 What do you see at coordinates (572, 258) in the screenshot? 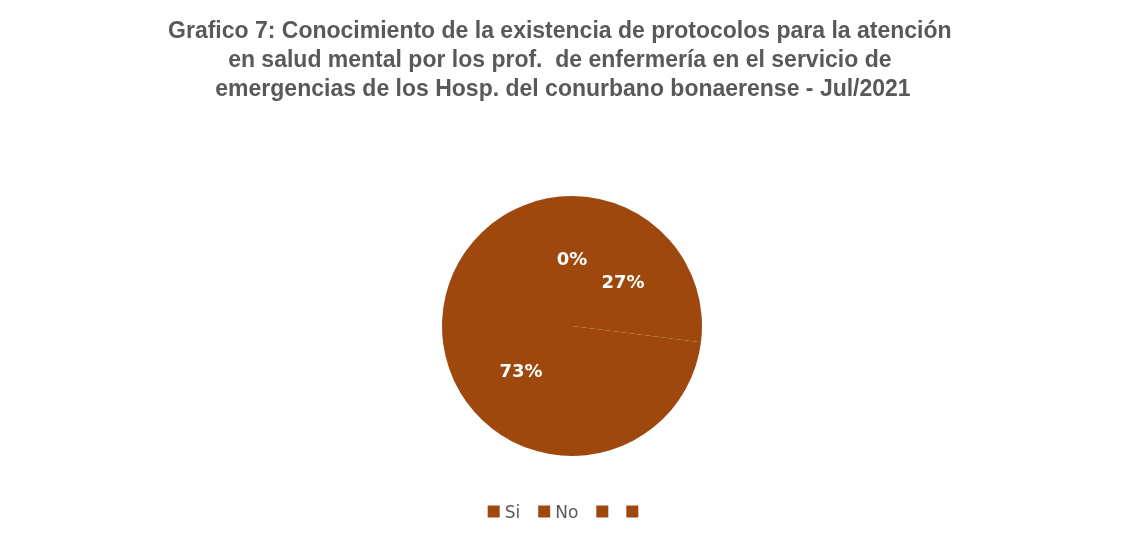
I see `text: 0%` at bounding box center [572, 258].